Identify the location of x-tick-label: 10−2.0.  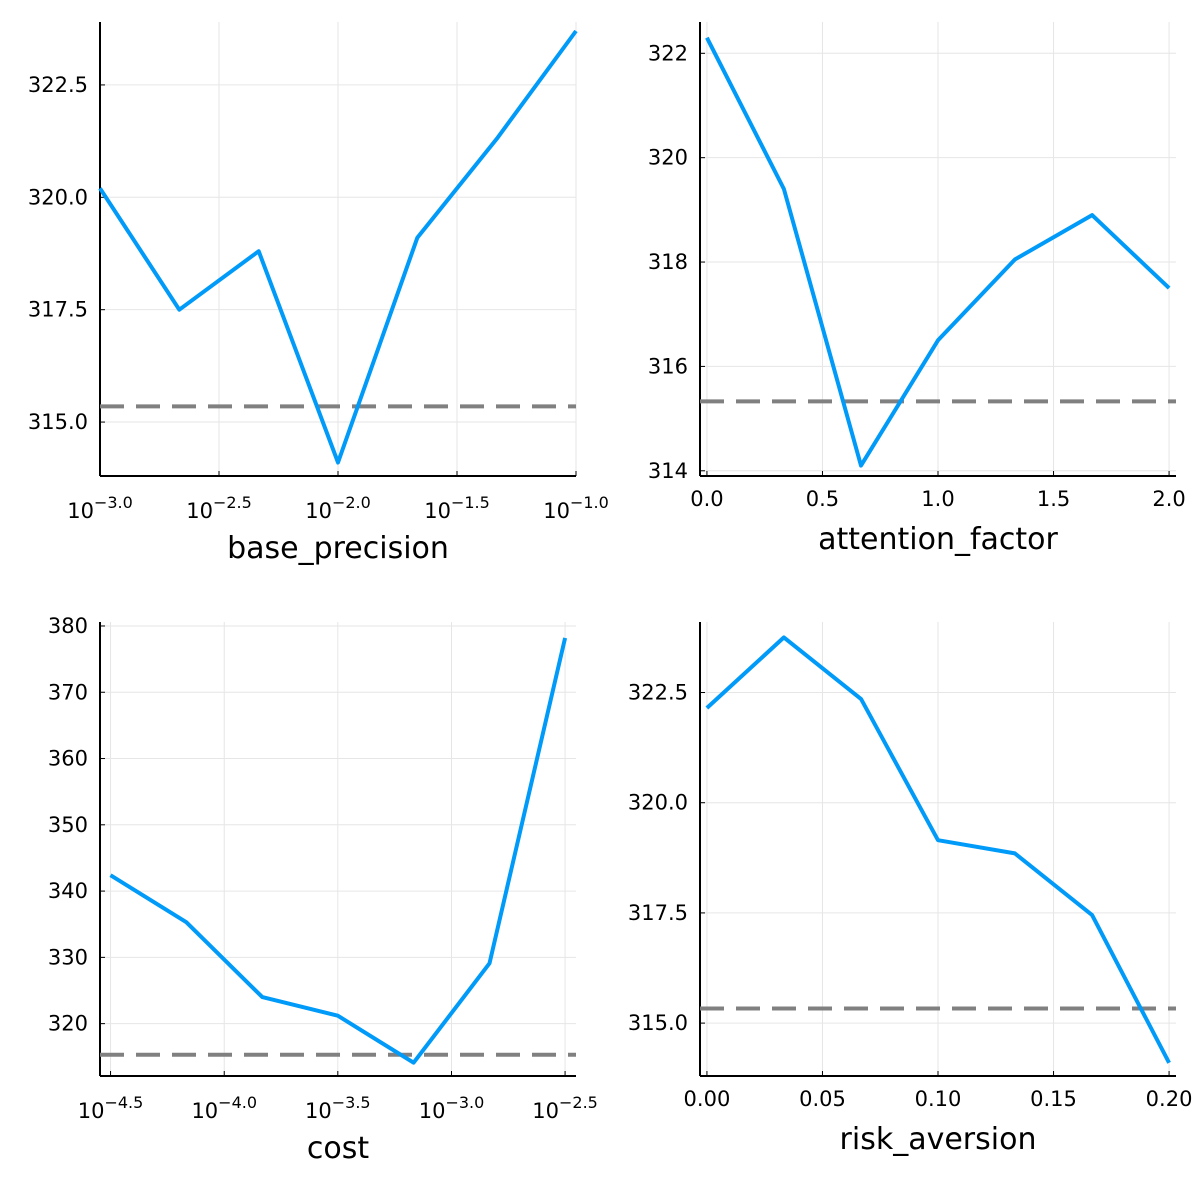
(338, 508).